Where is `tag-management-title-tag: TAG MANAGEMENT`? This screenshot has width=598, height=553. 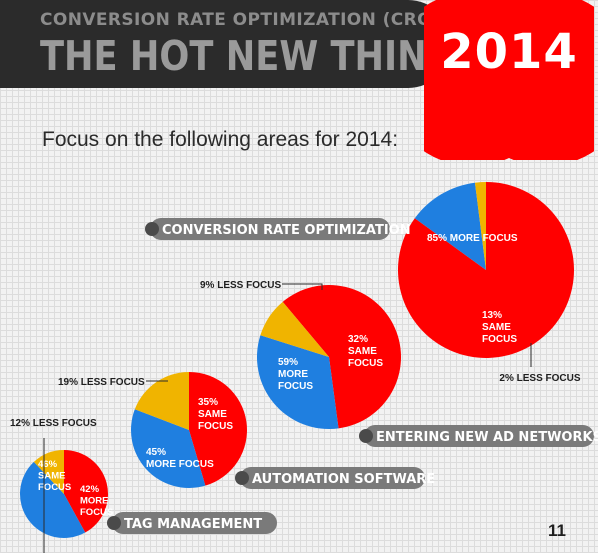
tag-management-title-tag: TAG MANAGEMENT is located at coordinates (192, 523).